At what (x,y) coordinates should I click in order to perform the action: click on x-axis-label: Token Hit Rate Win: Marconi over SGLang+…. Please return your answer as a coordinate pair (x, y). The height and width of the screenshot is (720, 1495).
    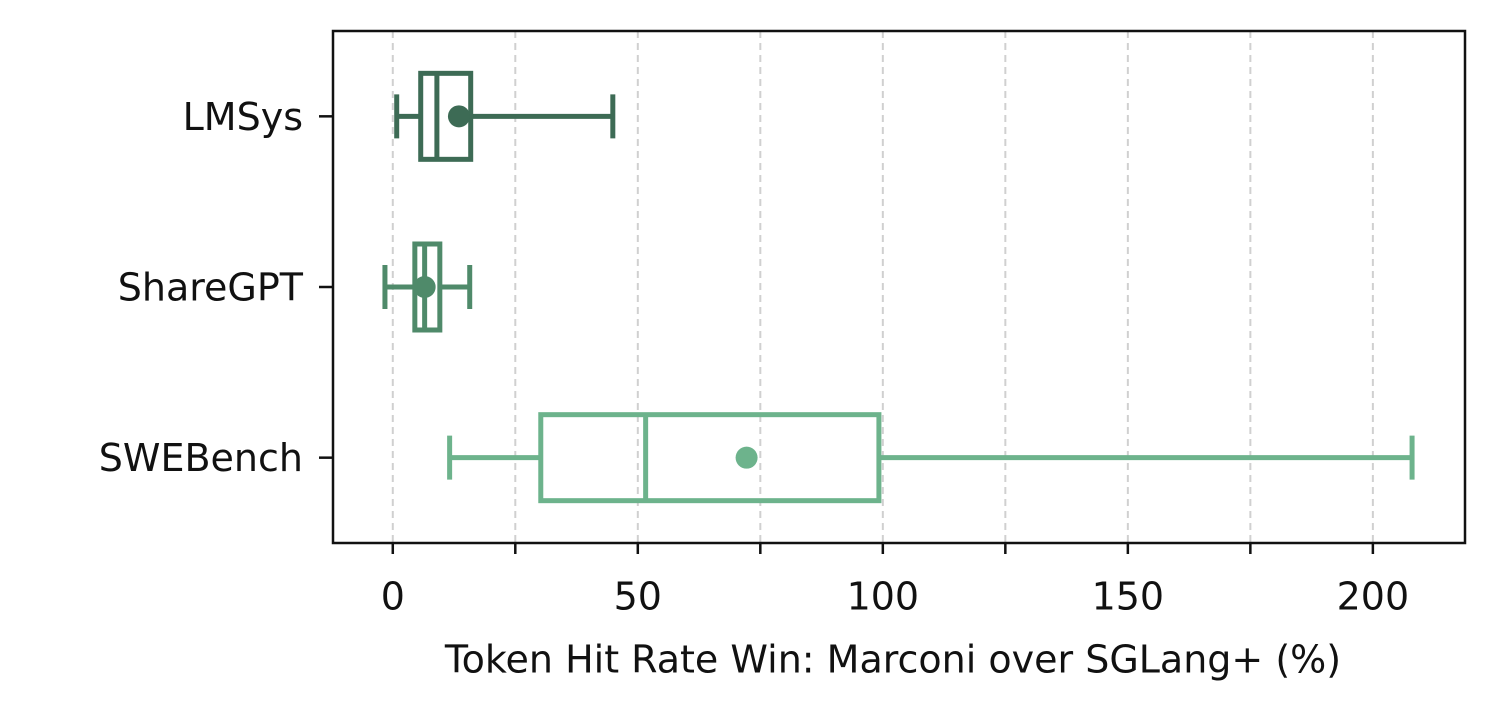
    Looking at the image, I should click on (892, 660).